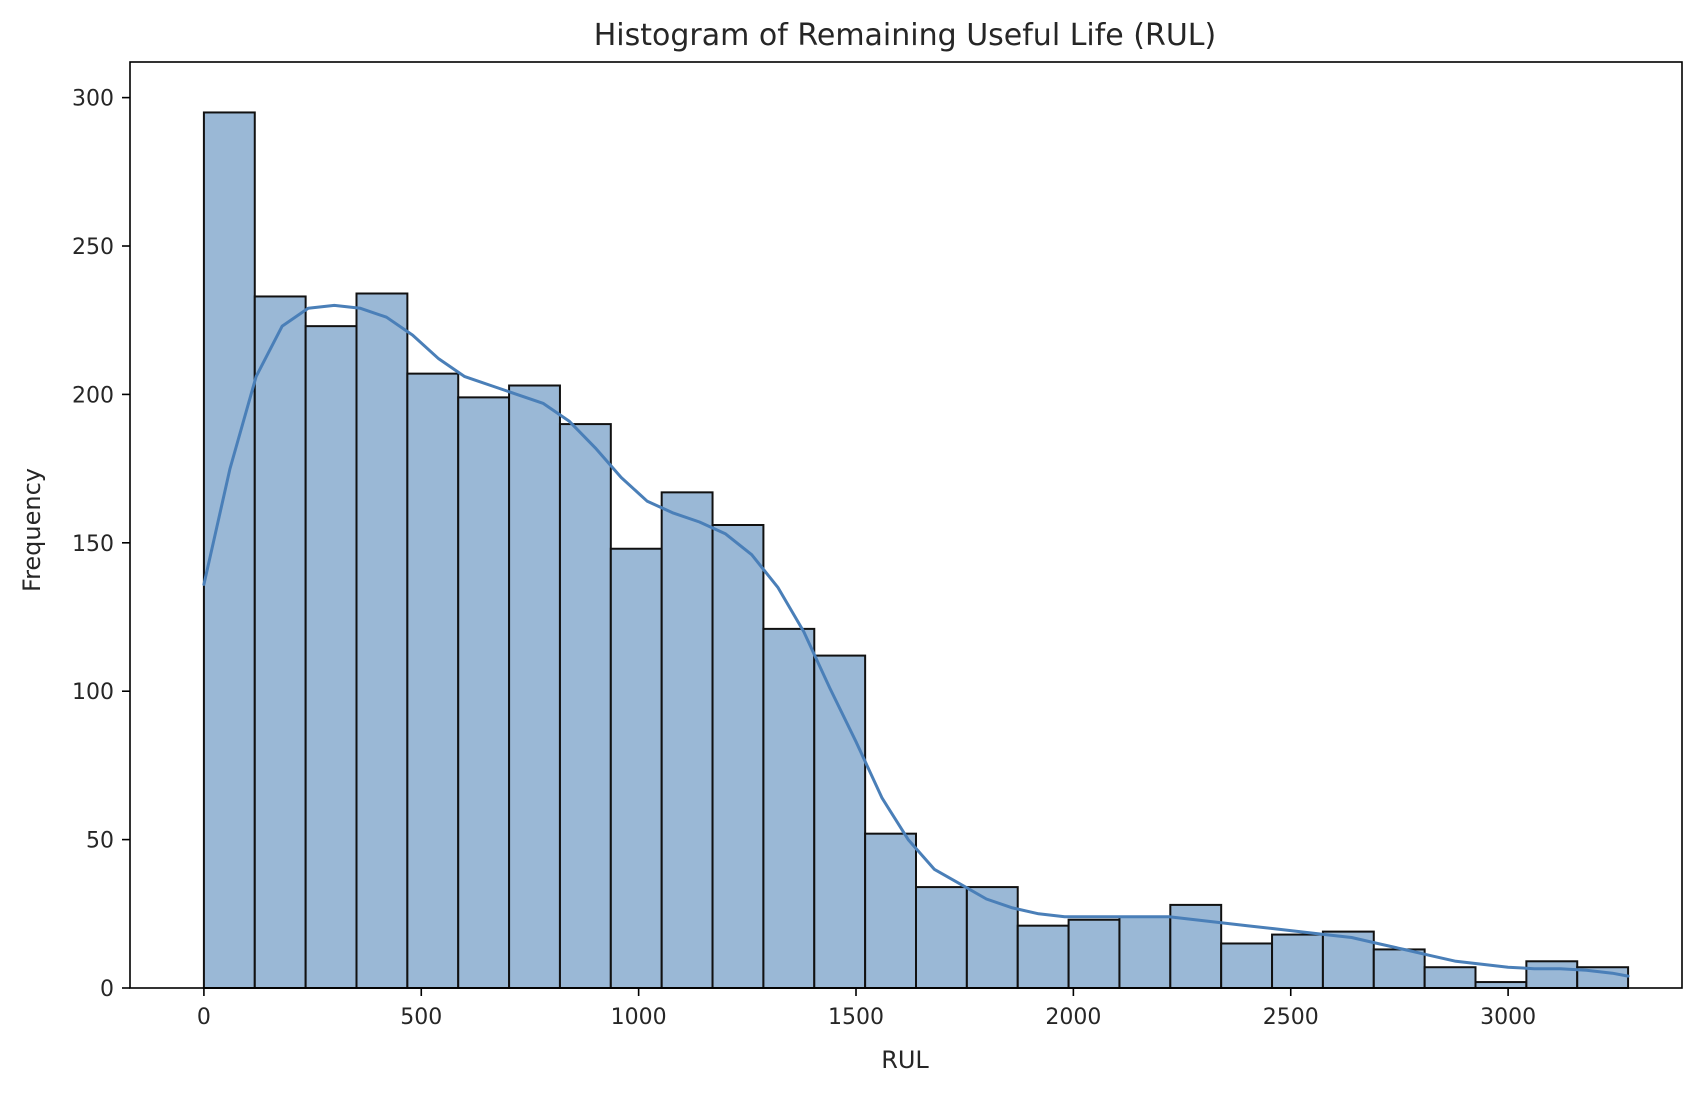  I want to click on x-axis-label: RUL, so click(905, 1060).